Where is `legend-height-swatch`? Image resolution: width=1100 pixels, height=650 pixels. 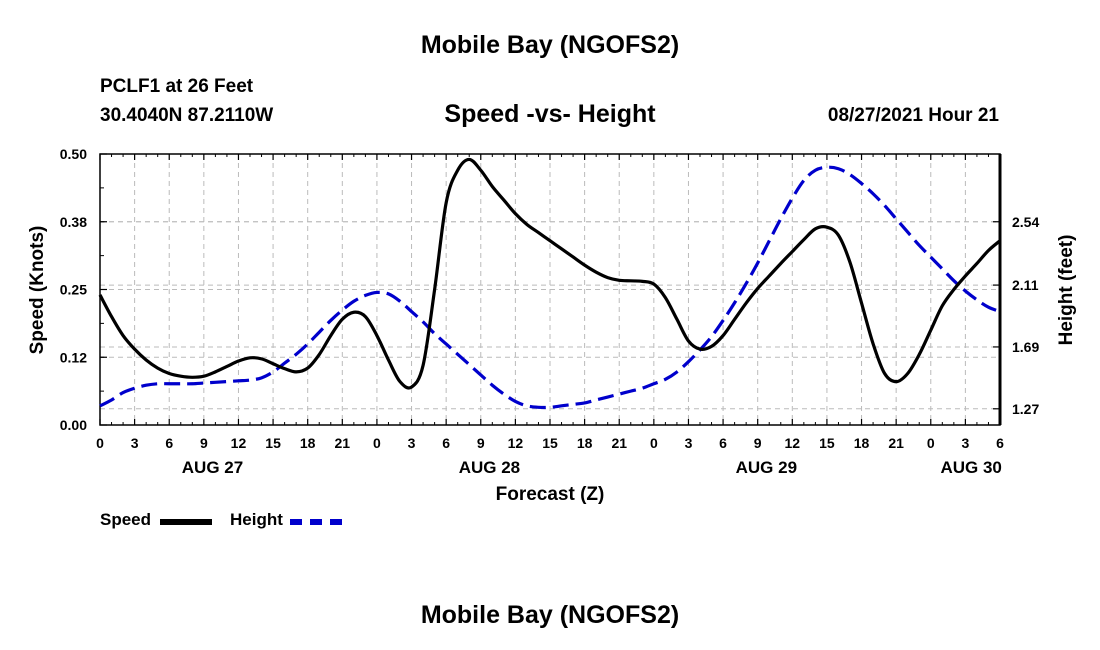
legend-height-swatch is located at coordinates (316, 522).